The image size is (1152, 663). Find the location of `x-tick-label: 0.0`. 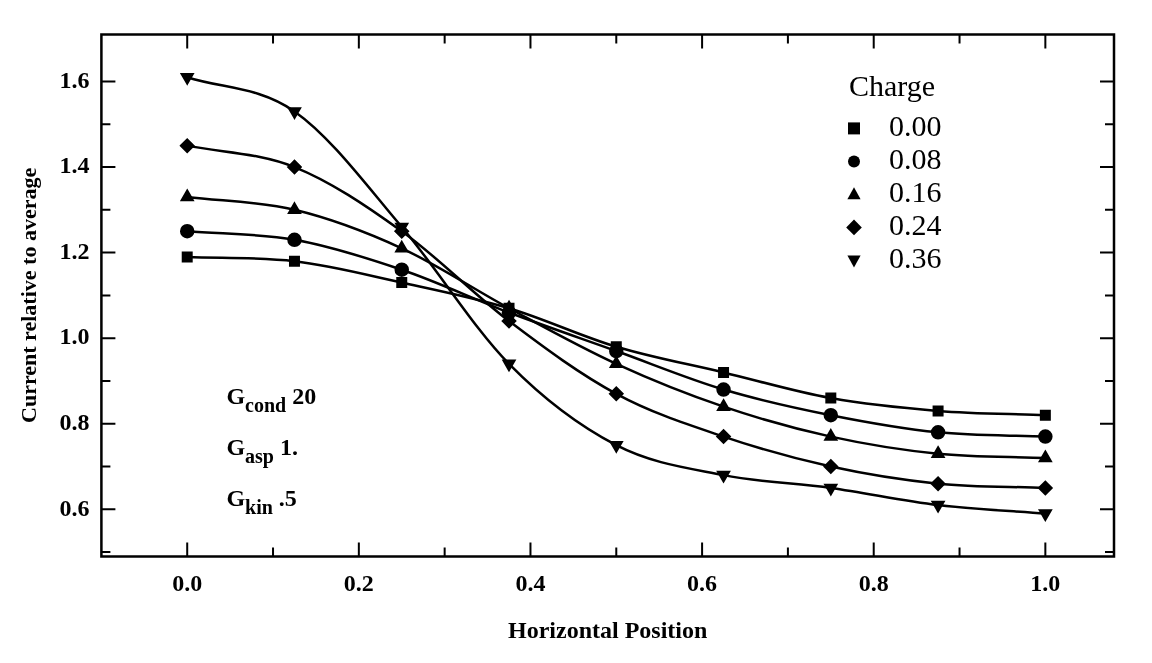

x-tick-label: 0.0 is located at coordinates (187, 583).